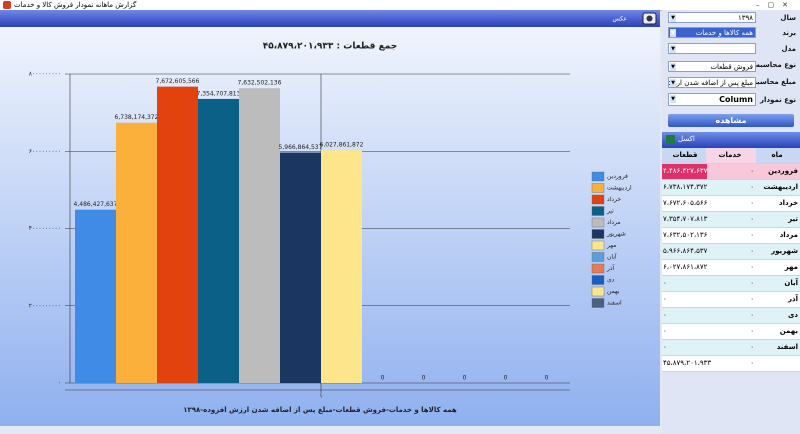  What do you see at coordinates (731, 204) in the screenshot?
I see `table-row: خرداد ۰ ۷،۶۷۲،۶۰۵،۵۶۶` at bounding box center [731, 204].